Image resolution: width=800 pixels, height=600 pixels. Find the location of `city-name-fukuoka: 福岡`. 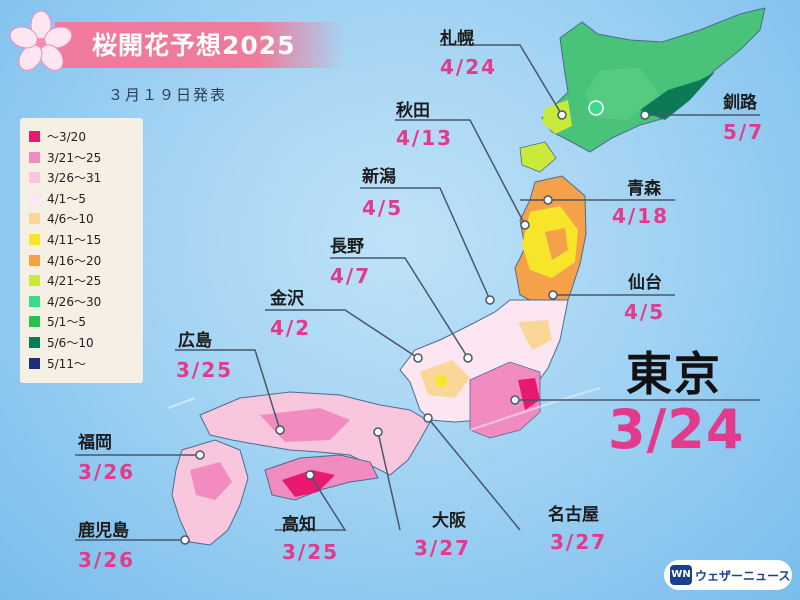

city-name-fukuoka: 福岡 is located at coordinates (95, 443).